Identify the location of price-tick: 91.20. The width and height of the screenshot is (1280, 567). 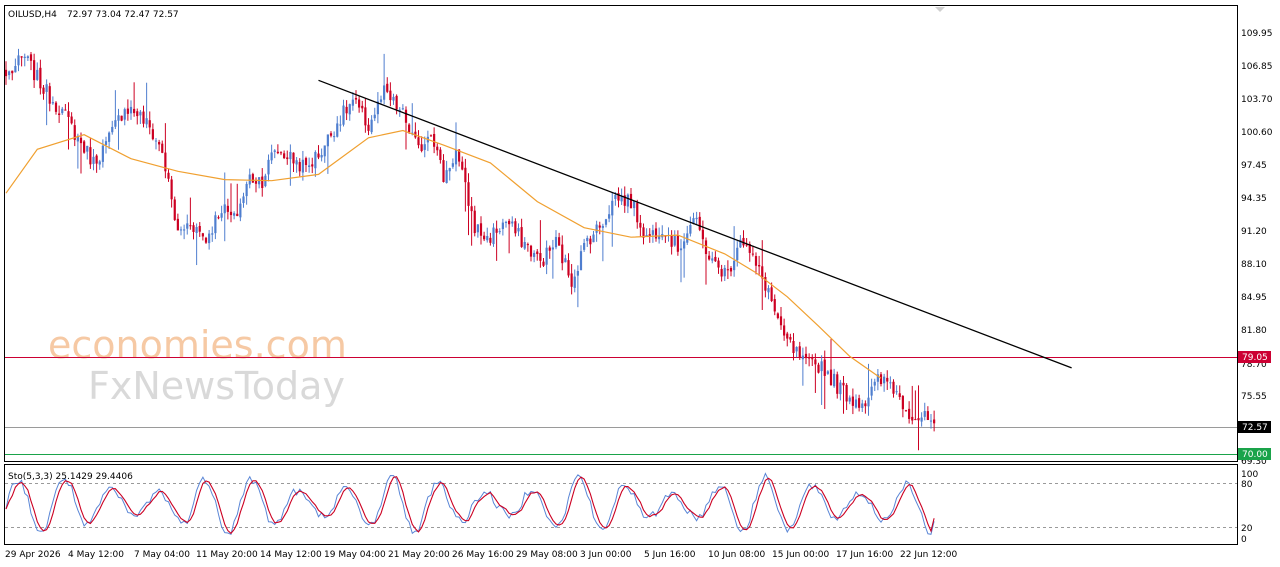
(1254, 232).